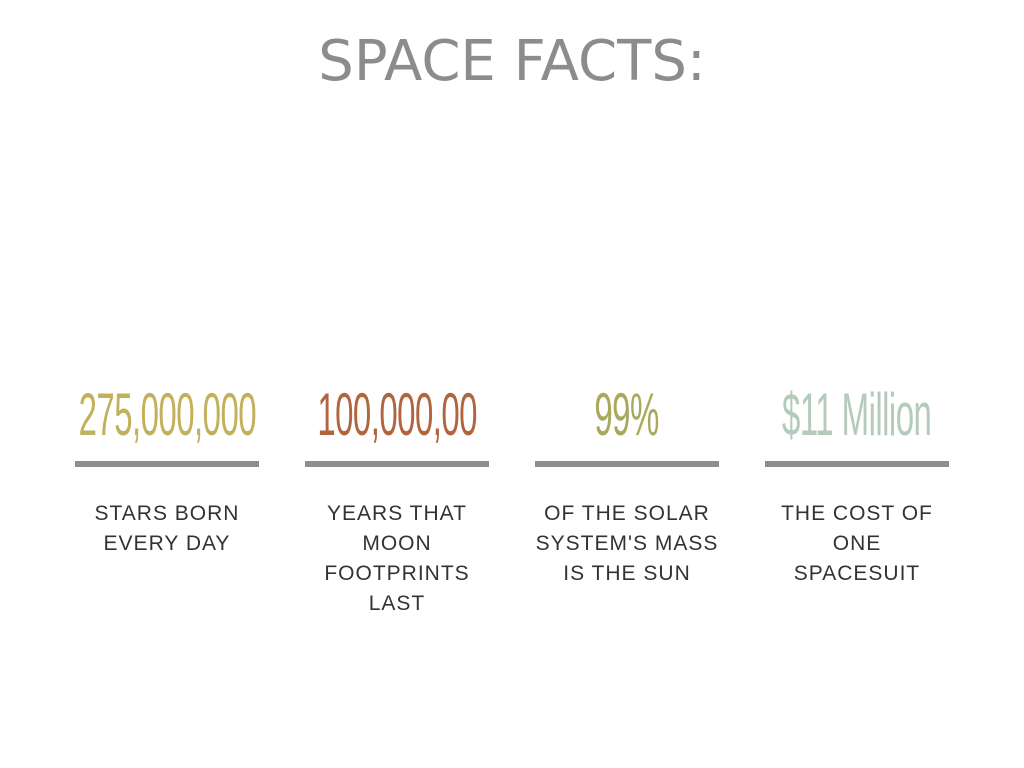 Image resolution: width=1024 pixels, height=768 pixels. I want to click on fact-description: YEARS THAT MOON FOOTPRINTS LAST, so click(397, 559).